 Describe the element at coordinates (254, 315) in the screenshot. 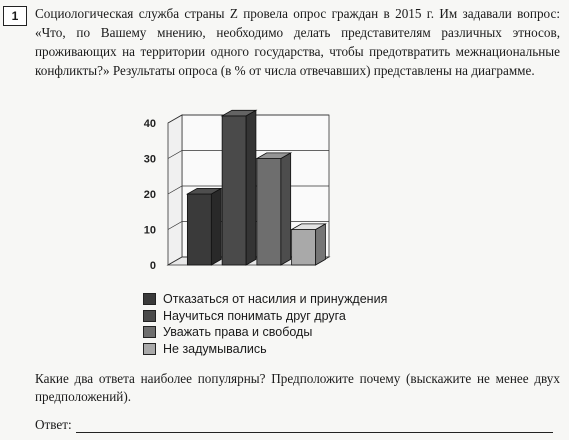

I see `legend-label: Научиться понимать друг друга` at that location.